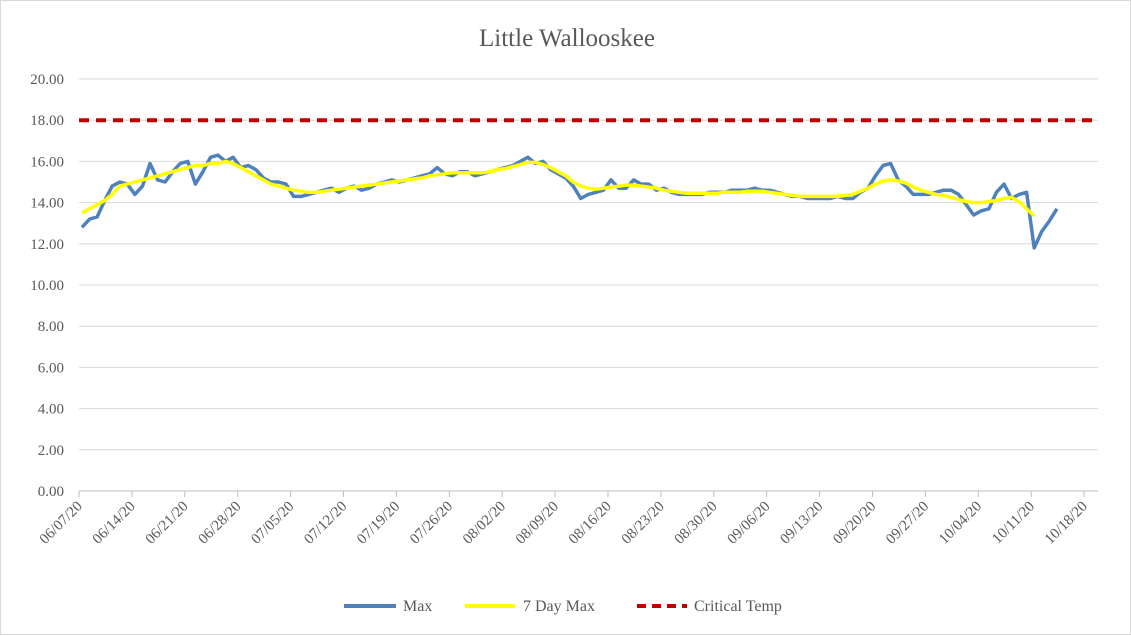 The height and width of the screenshot is (636, 1131). Describe the element at coordinates (325, 523) in the screenshot. I see `x-tick-label: 07/12/20` at that location.